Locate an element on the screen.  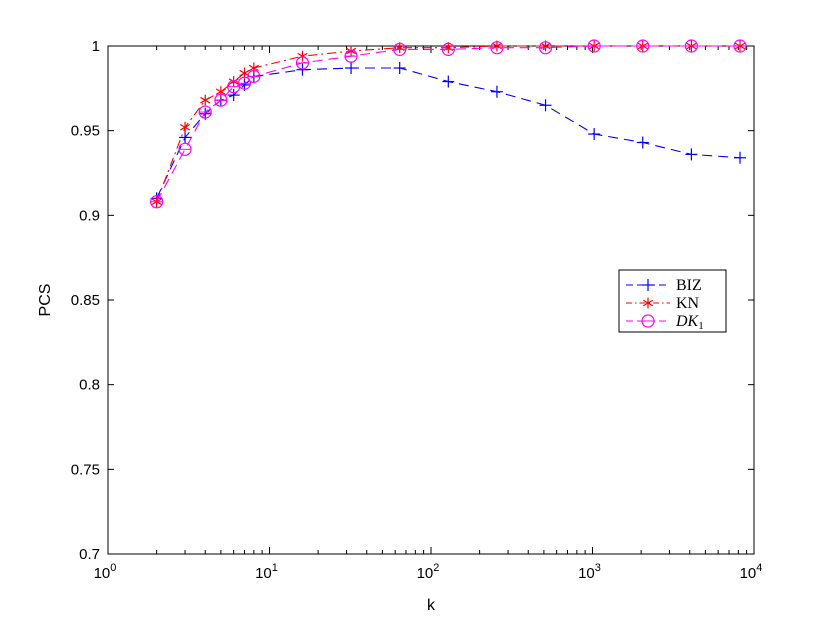
y-tick-label: 0.9 is located at coordinates (89, 215).